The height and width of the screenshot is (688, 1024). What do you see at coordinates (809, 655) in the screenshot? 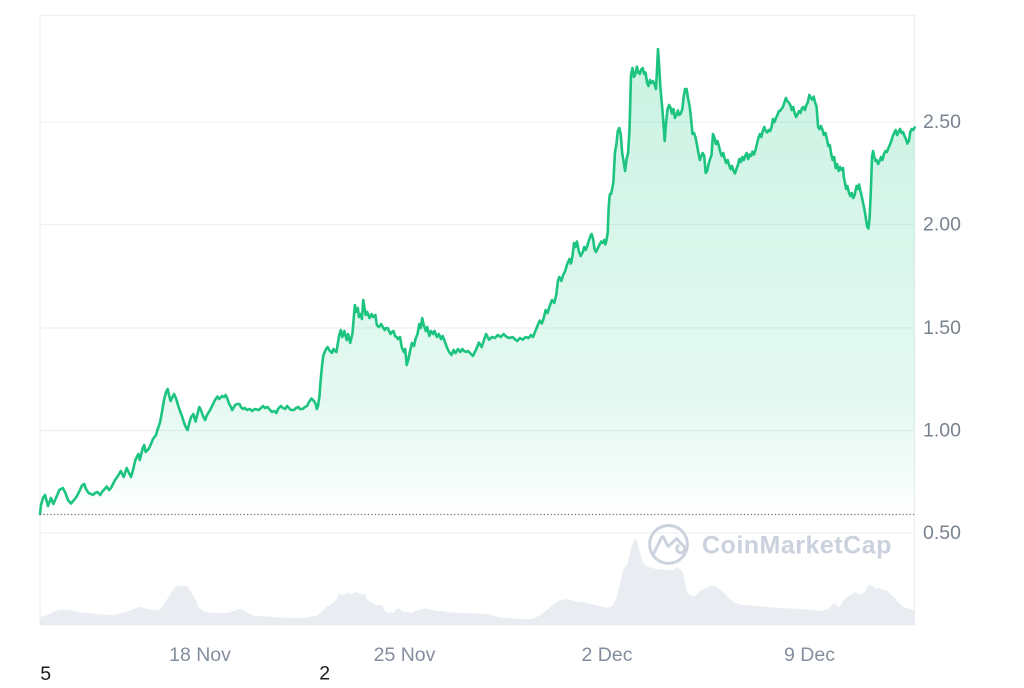
I see `svg-text: 9 Dec` at bounding box center [809, 655].